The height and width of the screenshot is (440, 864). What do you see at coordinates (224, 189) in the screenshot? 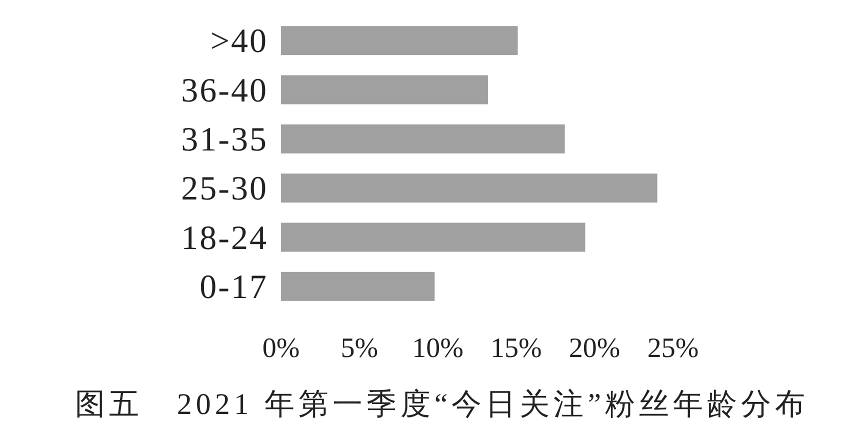
I see `y-tick-label: 25-30` at bounding box center [224, 189].